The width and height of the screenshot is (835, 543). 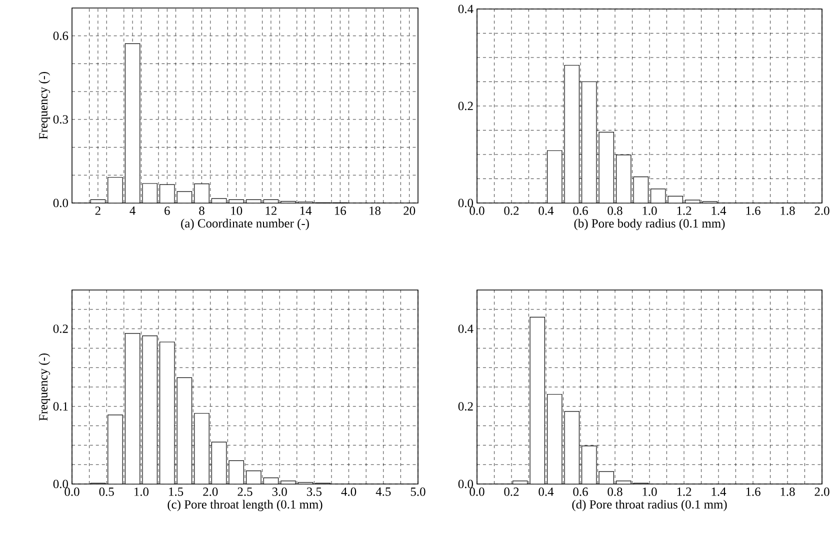 What do you see at coordinates (410, 210) in the screenshot?
I see `x-tick-label: 20` at bounding box center [410, 210].